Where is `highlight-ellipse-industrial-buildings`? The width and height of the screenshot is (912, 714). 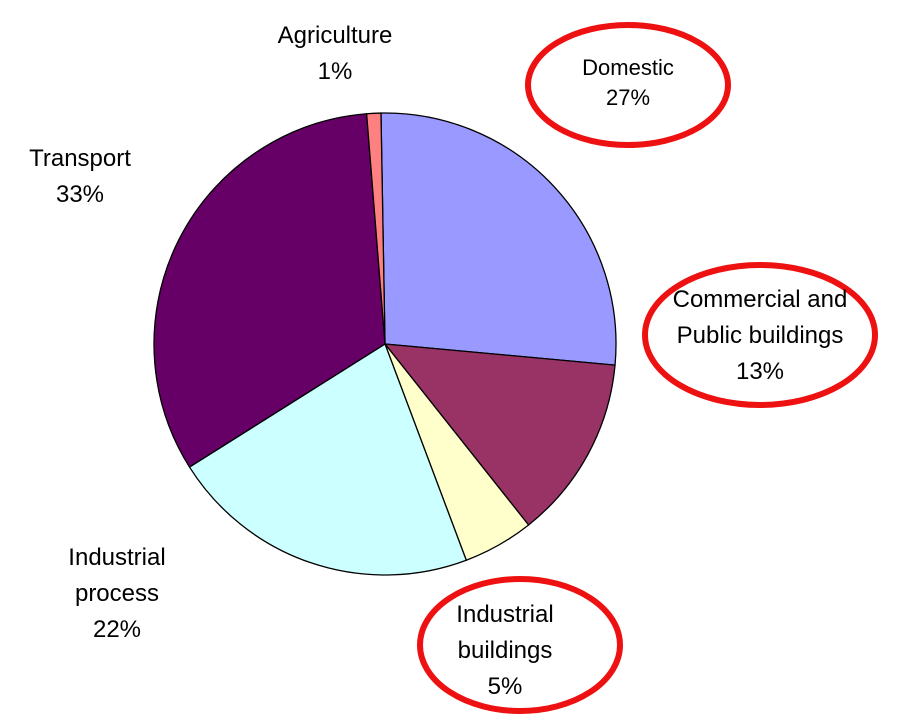
highlight-ellipse-industrial-buildings is located at coordinates (520, 645).